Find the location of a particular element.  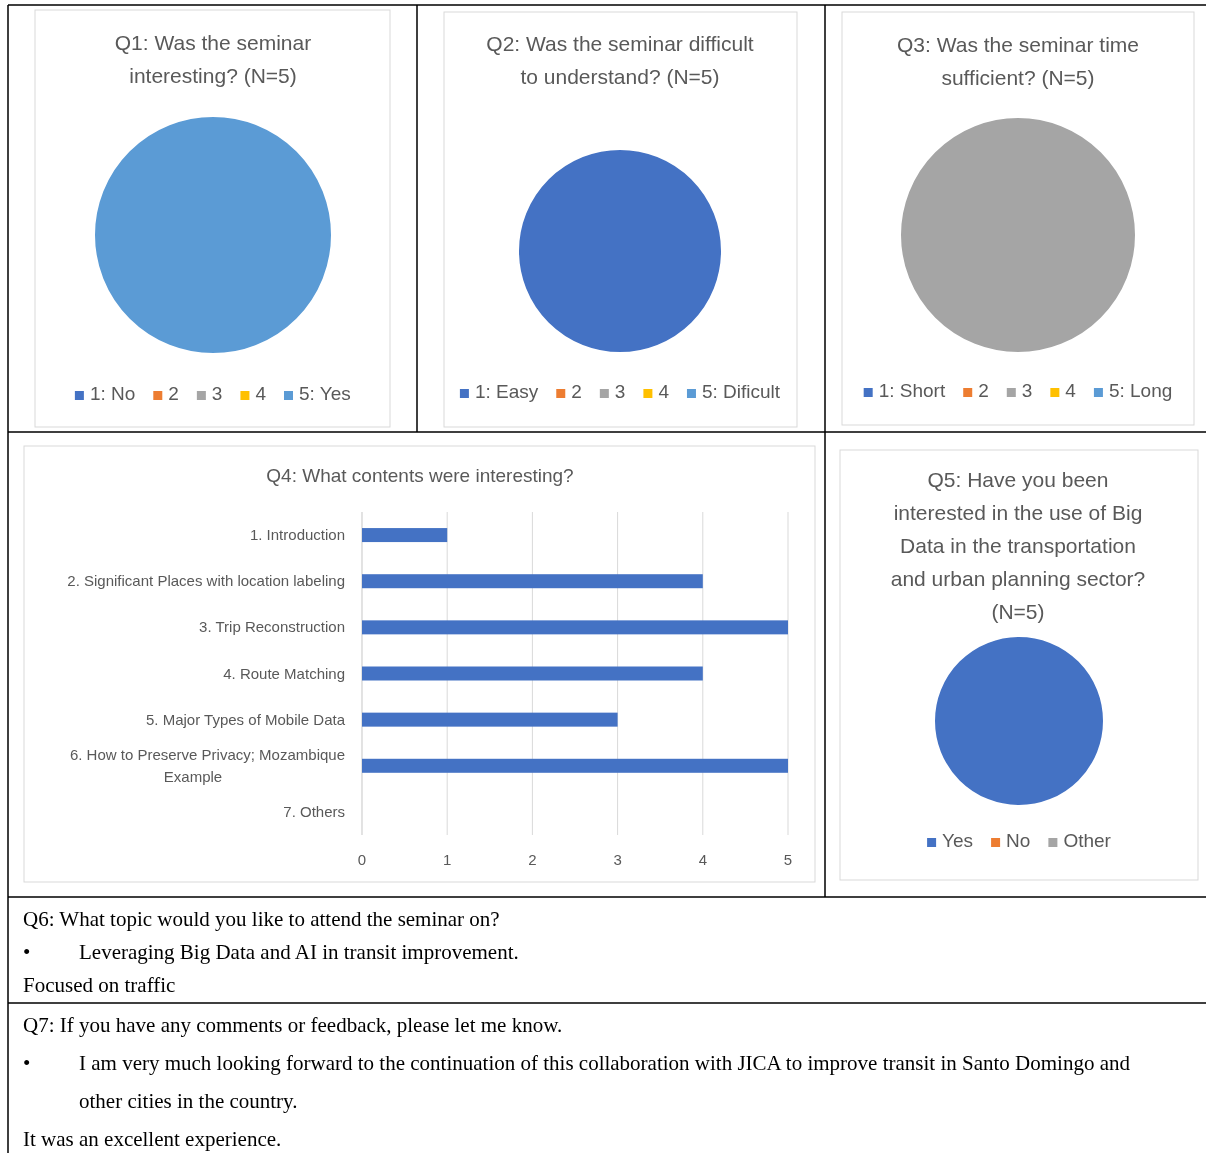

text: Q6: What topic would you like to attend the seminar on? is located at coordinates (262, 919).